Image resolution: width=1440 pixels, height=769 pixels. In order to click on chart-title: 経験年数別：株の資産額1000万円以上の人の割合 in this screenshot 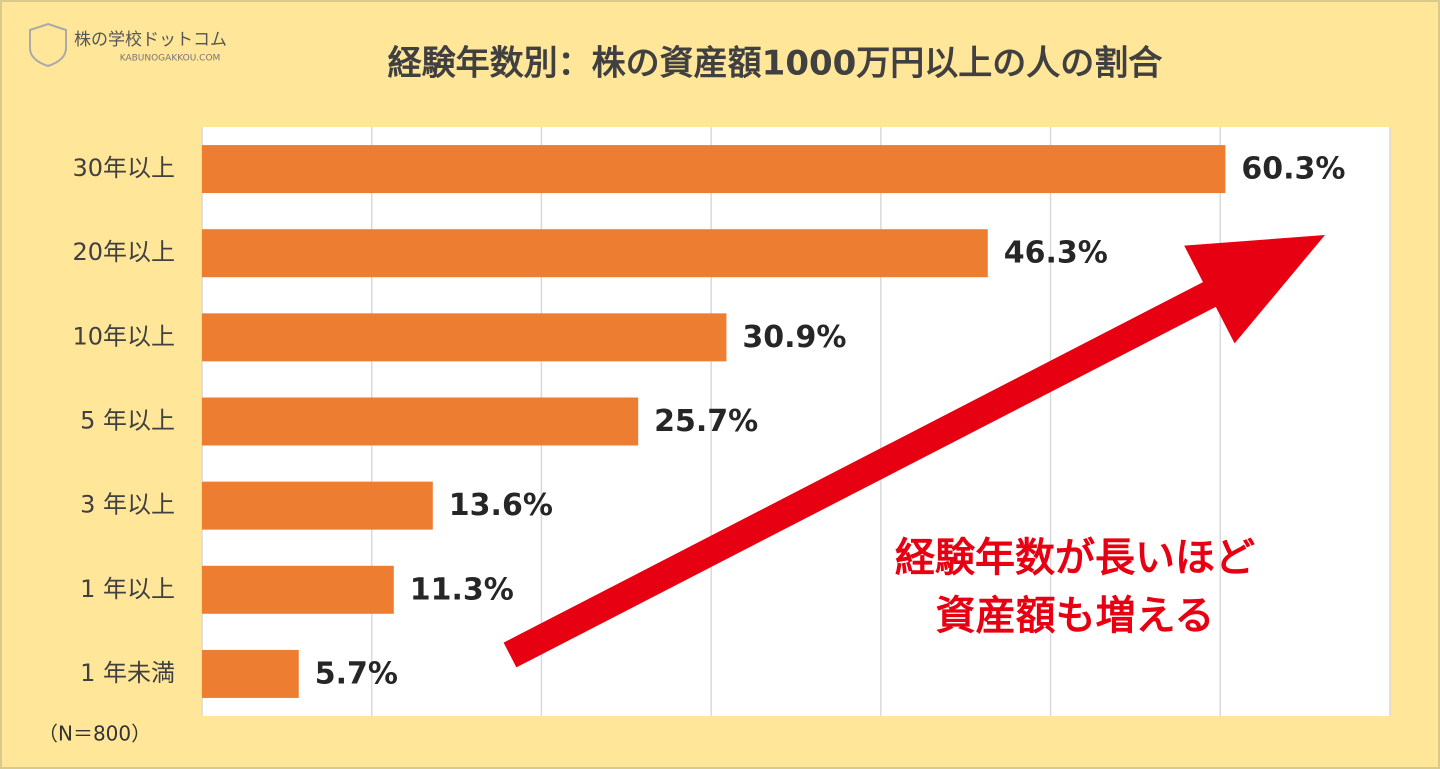, I will do `click(775, 64)`.